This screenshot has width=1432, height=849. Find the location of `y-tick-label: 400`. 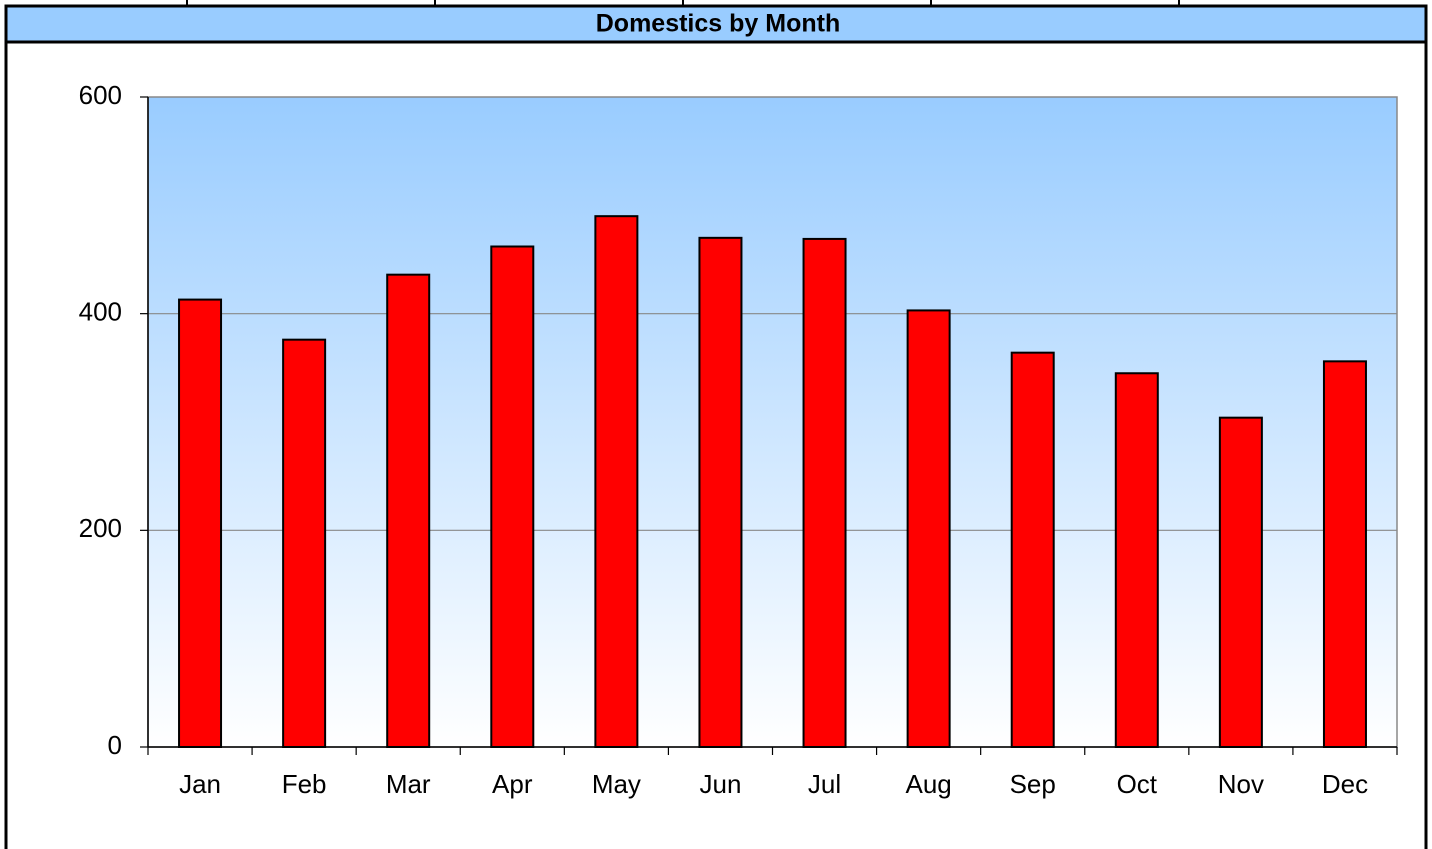

y-tick-label: 400 is located at coordinates (100, 312).